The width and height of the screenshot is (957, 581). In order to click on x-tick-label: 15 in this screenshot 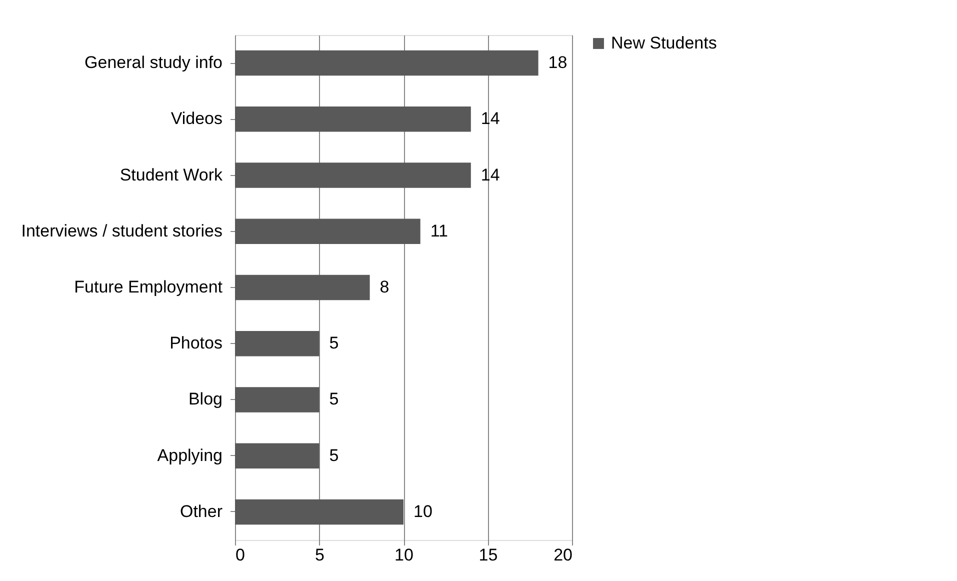, I will do `click(488, 555)`.